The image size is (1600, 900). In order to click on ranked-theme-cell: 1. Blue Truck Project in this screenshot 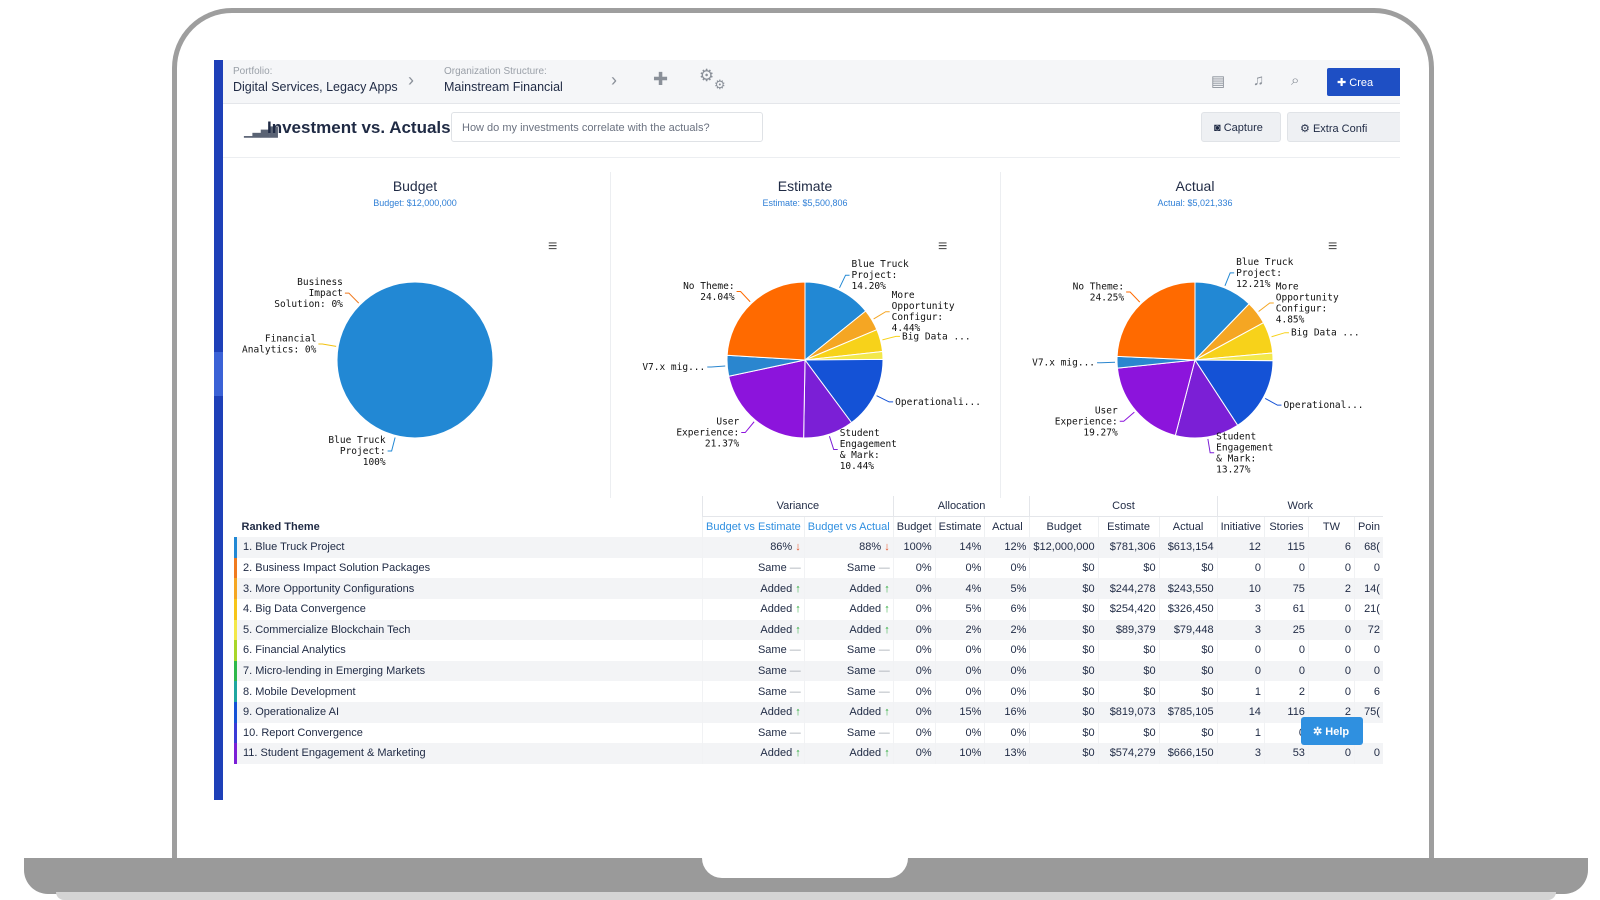, I will do `click(468, 547)`.